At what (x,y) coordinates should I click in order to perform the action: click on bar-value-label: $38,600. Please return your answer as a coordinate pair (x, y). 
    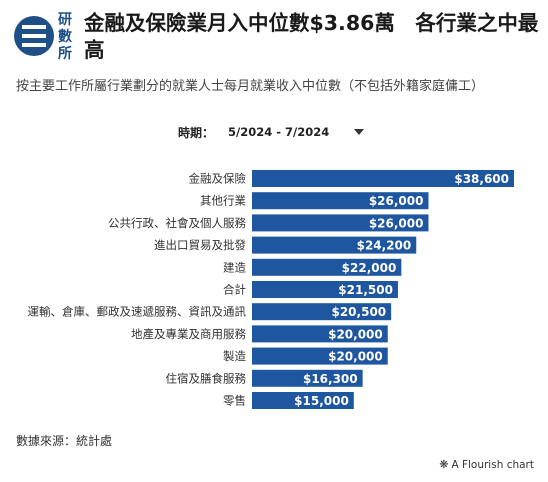
    Looking at the image, I should click on (481, 179).